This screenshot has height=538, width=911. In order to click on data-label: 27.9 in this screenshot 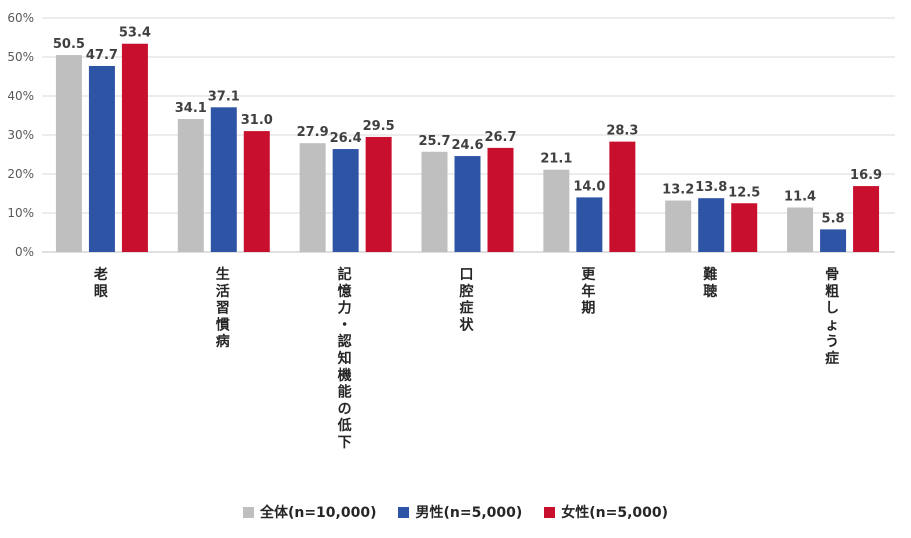, I will do `click(313, 132)`.